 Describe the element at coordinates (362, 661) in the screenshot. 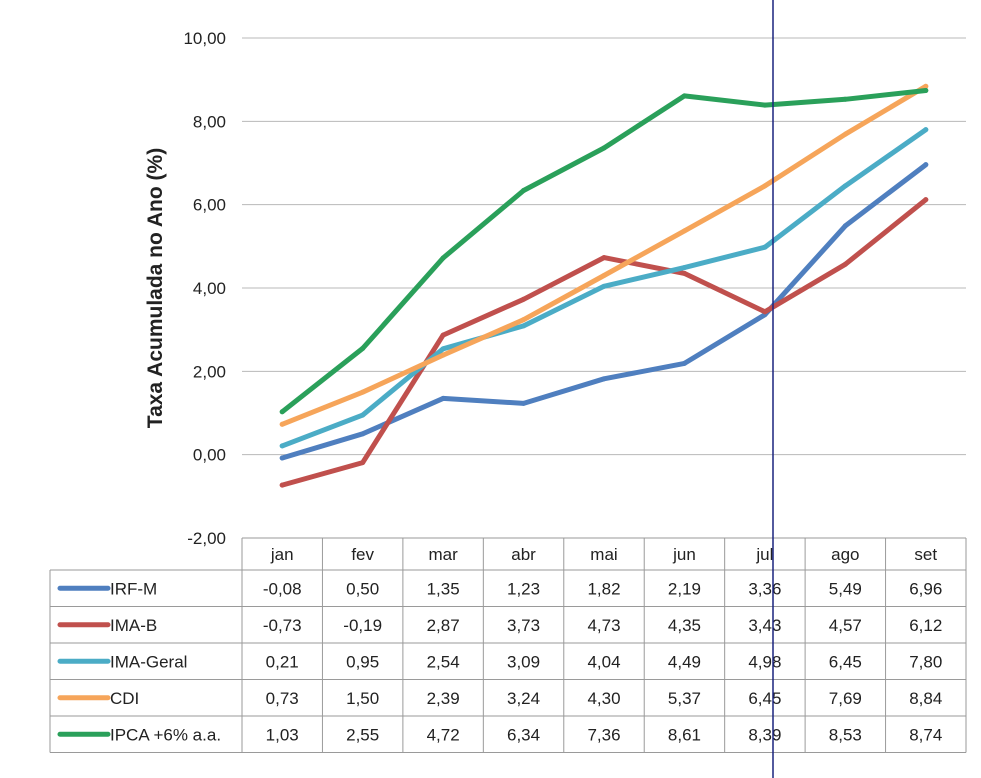

I see `data-label: 0,95` at that location.